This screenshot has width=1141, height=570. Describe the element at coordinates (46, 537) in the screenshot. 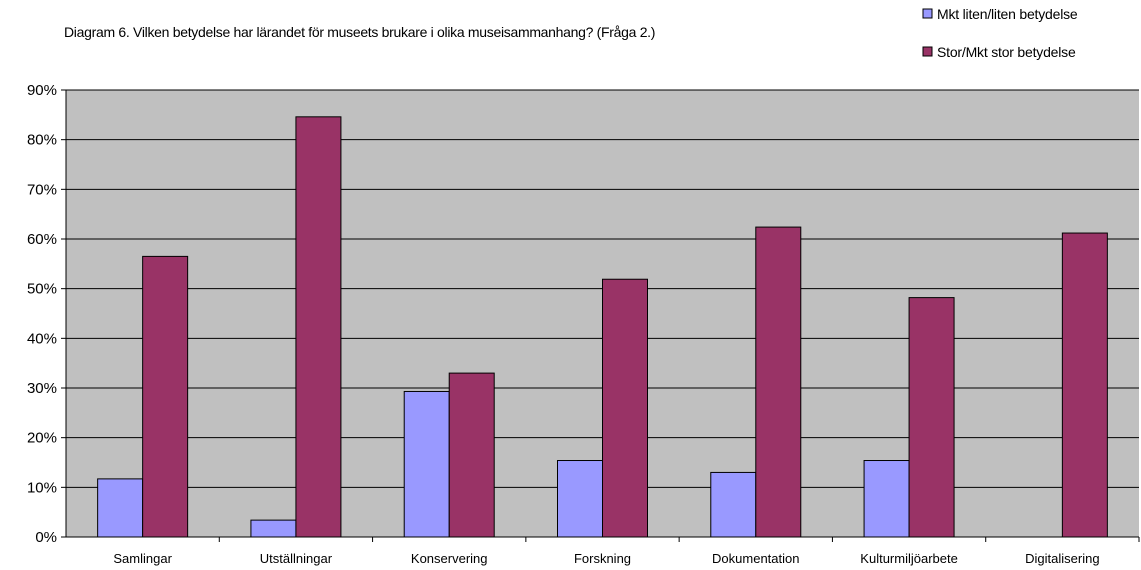

I see `y-tick-label: 0%` at that location.